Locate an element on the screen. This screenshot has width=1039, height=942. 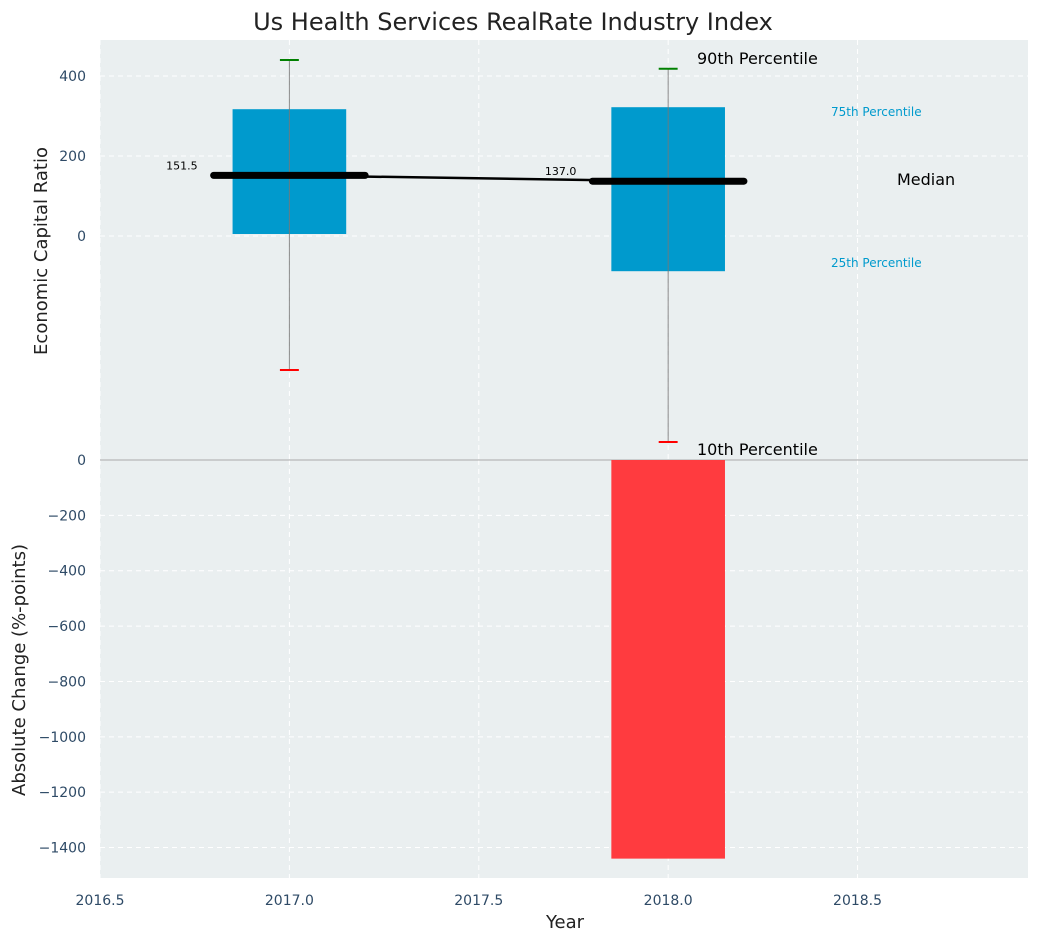
median-value-label: 151.5 is located at coordinates (182, 165).